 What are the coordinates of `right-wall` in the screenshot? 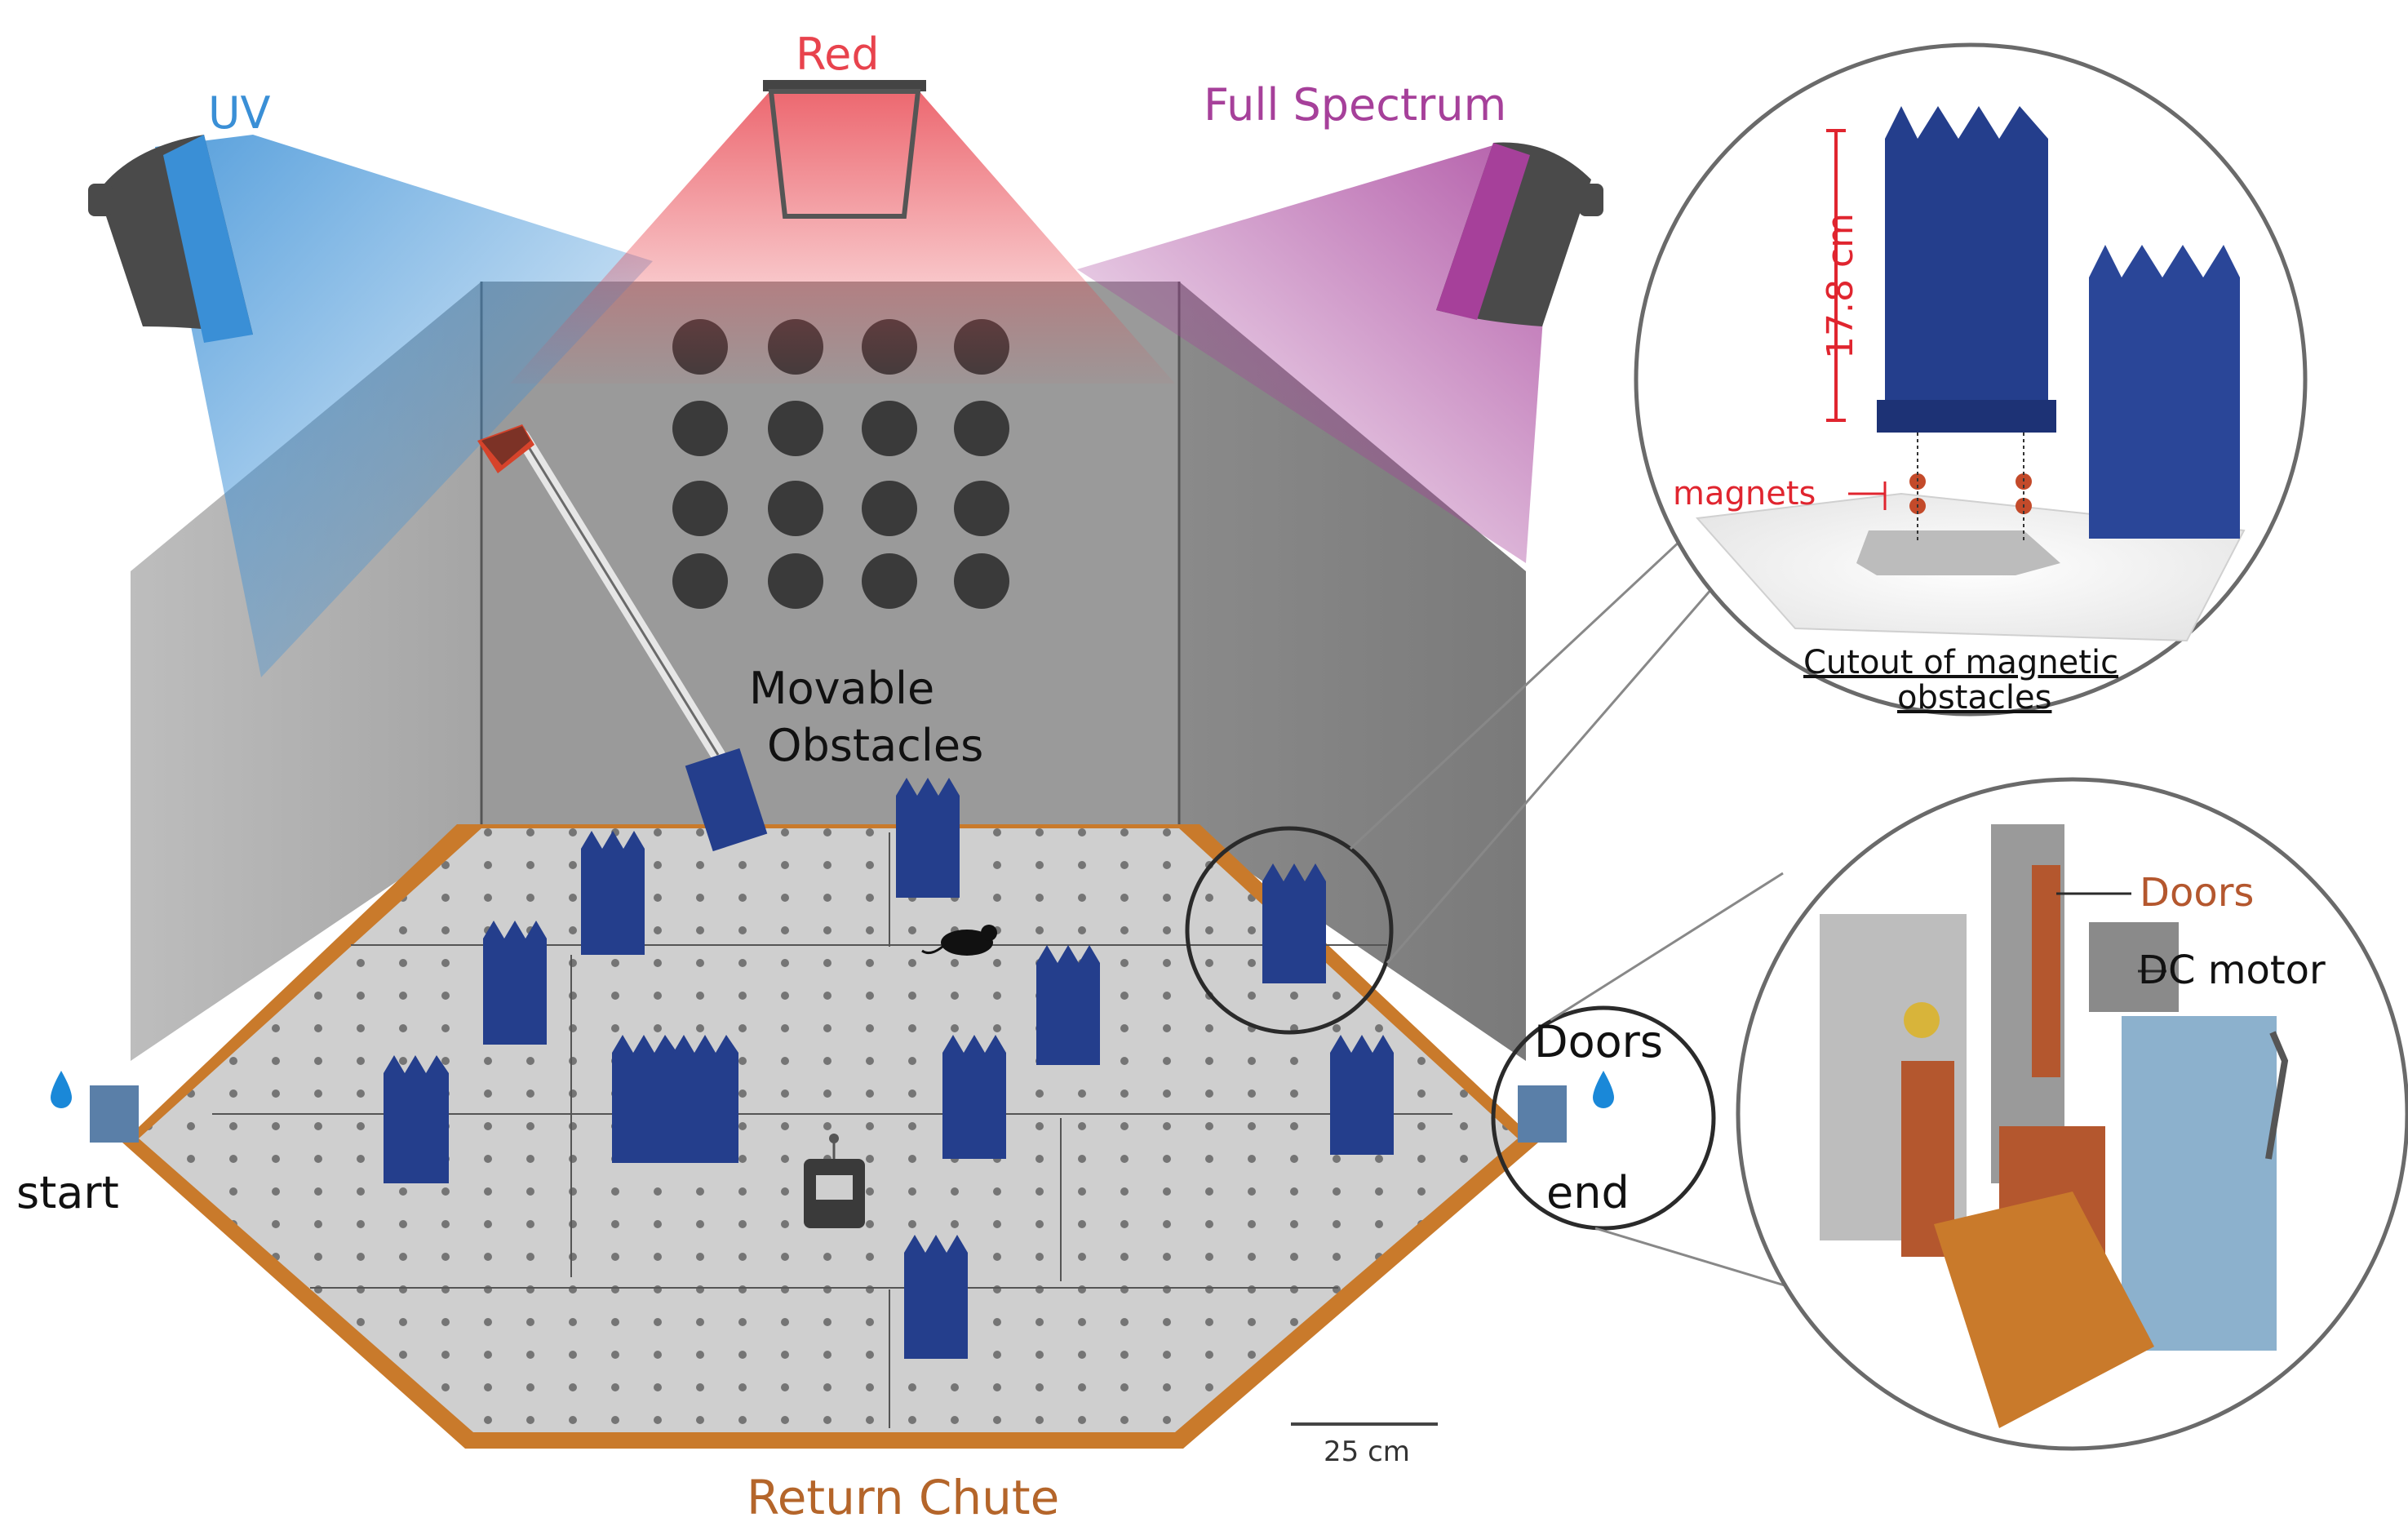 It's located at (1352, 671).